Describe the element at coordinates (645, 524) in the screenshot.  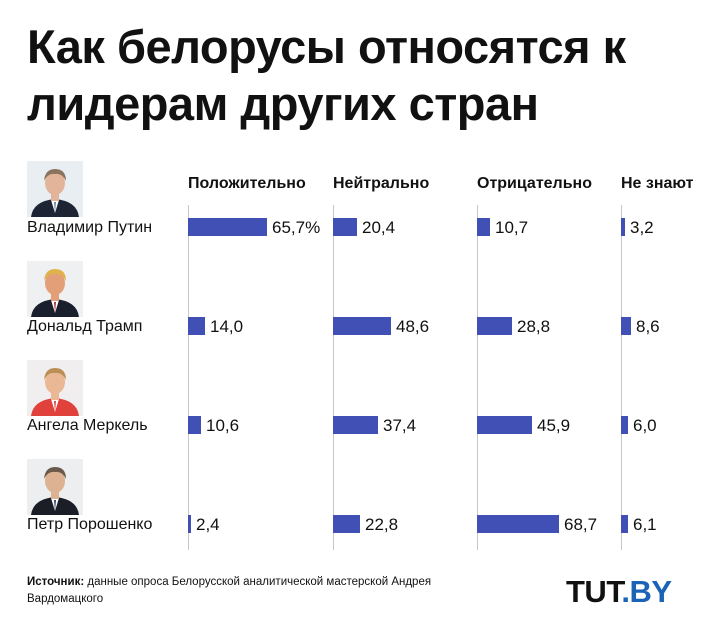
I see `value-label-3-3: 6,1` at that location.